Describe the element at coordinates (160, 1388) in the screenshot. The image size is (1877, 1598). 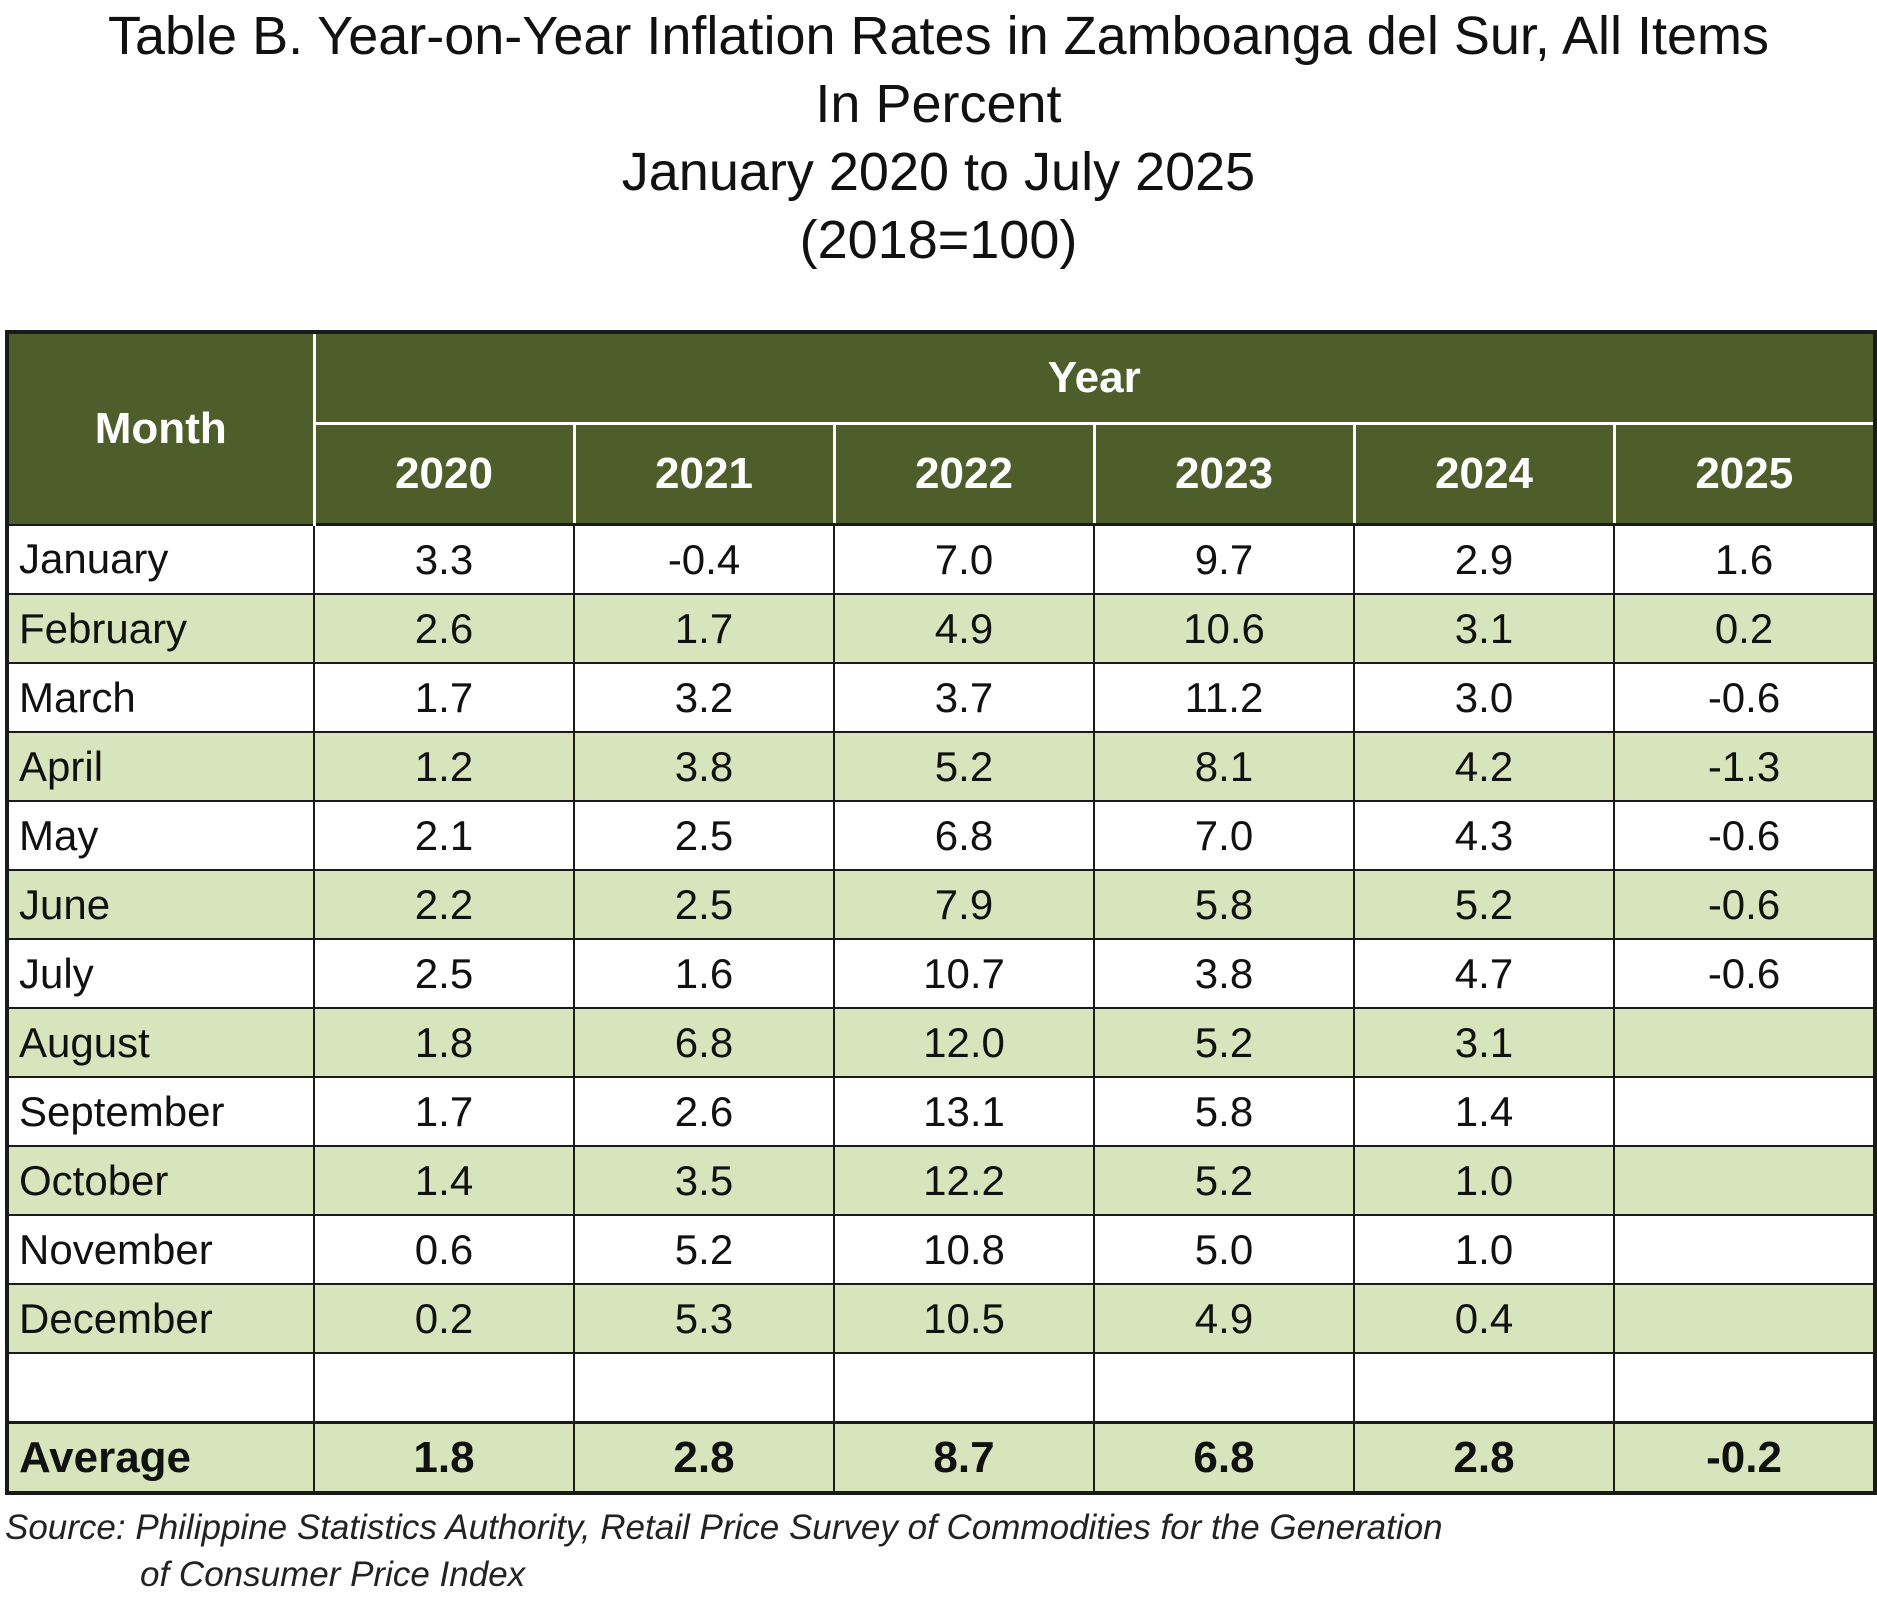
I see `month-cell` at that location.